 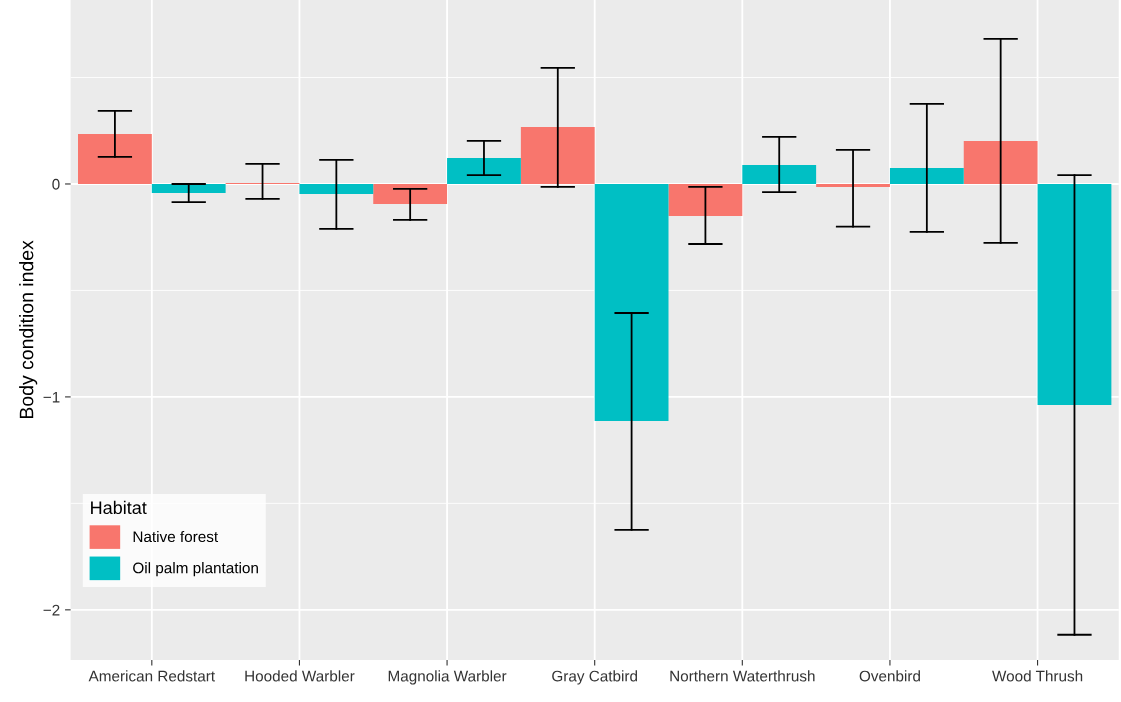 I want to click on x-tick-label: American Redstart, so click(x=151, y=676).